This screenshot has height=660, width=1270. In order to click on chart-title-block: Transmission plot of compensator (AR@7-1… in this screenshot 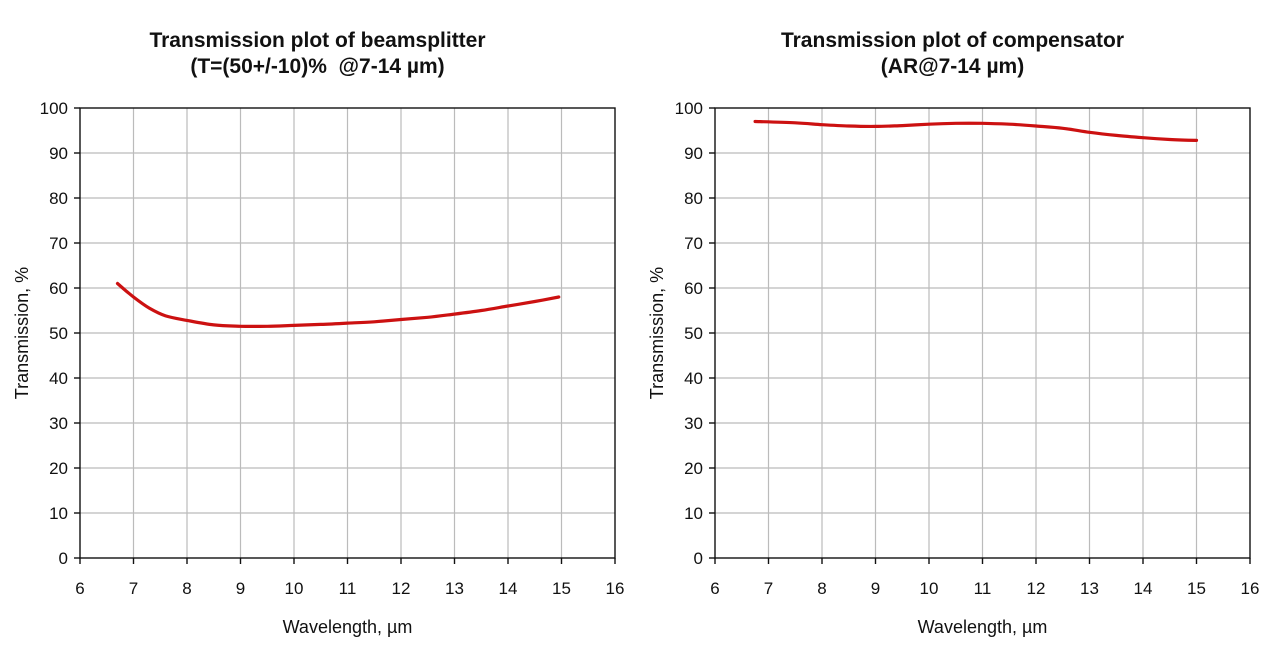, I will do `click(952, 54)`.